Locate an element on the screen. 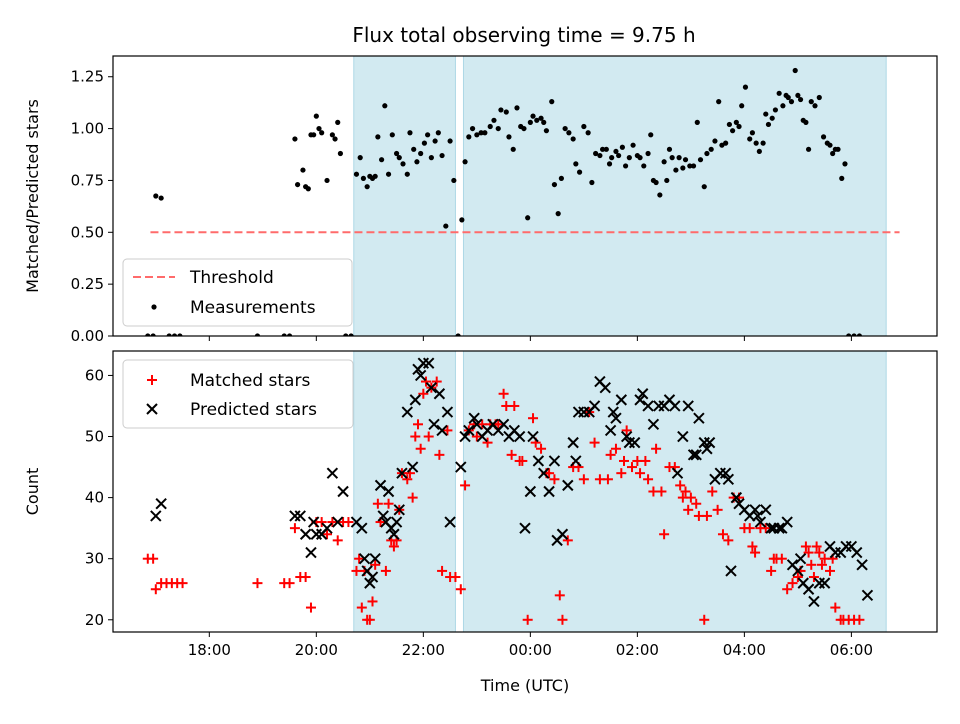 The height and width of the screenshot is (724, 960). y-tick-label: 1.25 is located at coordinates (87, 77).